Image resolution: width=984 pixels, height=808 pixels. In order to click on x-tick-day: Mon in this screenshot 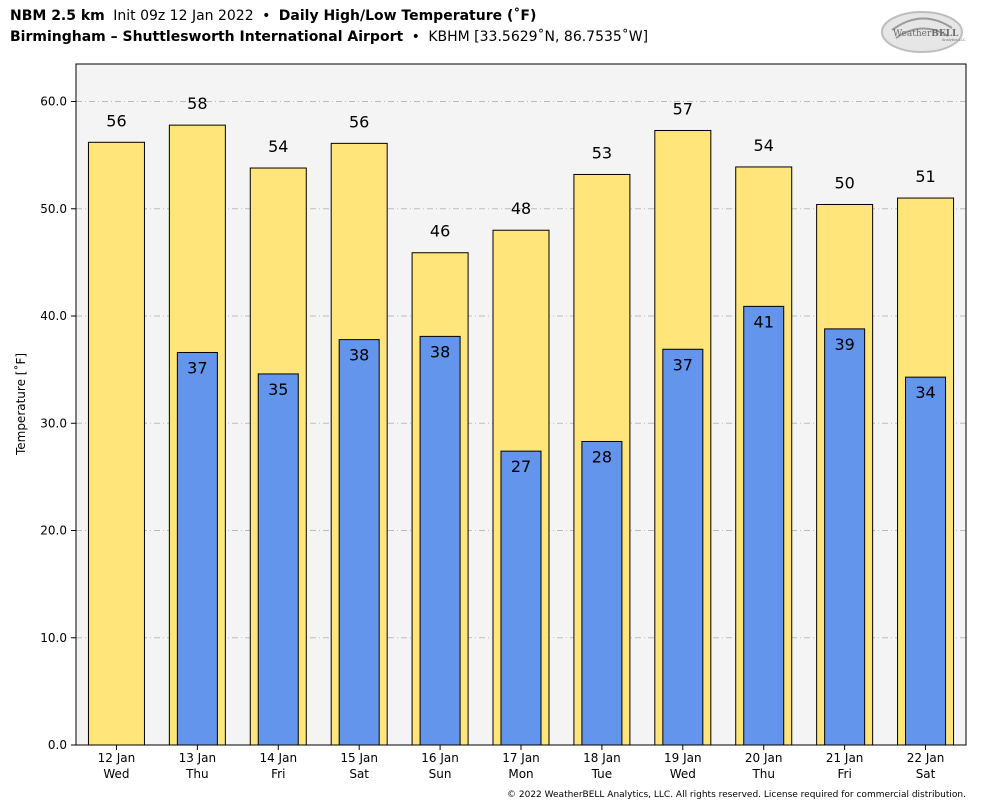, I will do `click(520, 774)`.